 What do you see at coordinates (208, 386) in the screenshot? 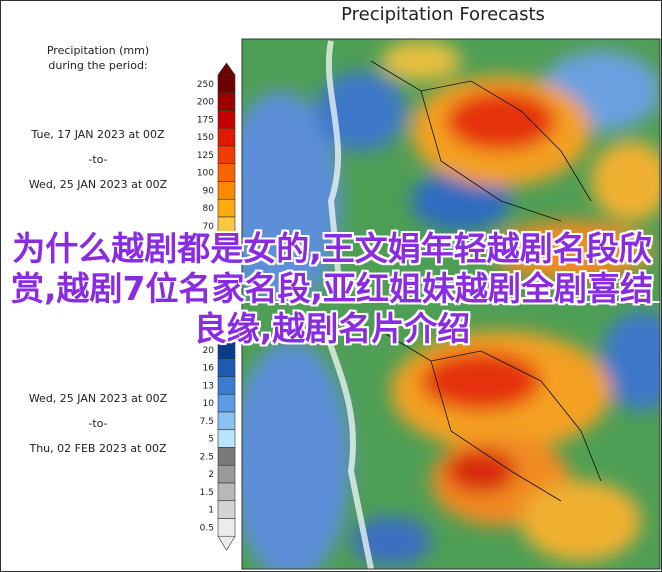
I see `colorbar-label: 13` at bounding box center [208, 386].